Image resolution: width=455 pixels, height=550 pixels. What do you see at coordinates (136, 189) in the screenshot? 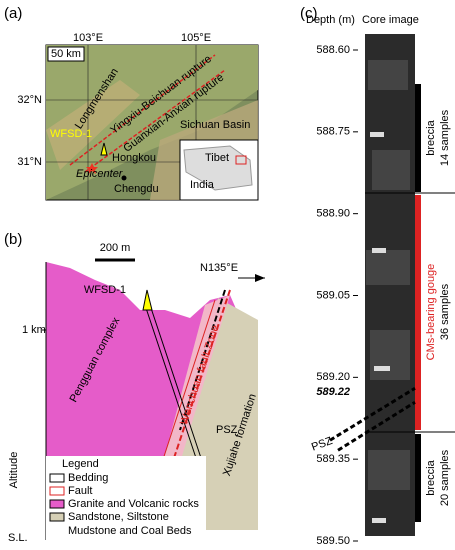
I see `place: Chengdu` at bounding box center [136, 189].